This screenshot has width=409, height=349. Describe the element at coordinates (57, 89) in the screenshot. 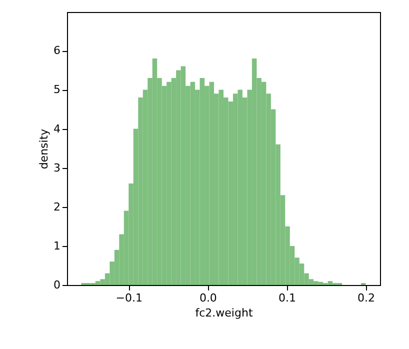

I see `y-tick-label: 5` at that location.